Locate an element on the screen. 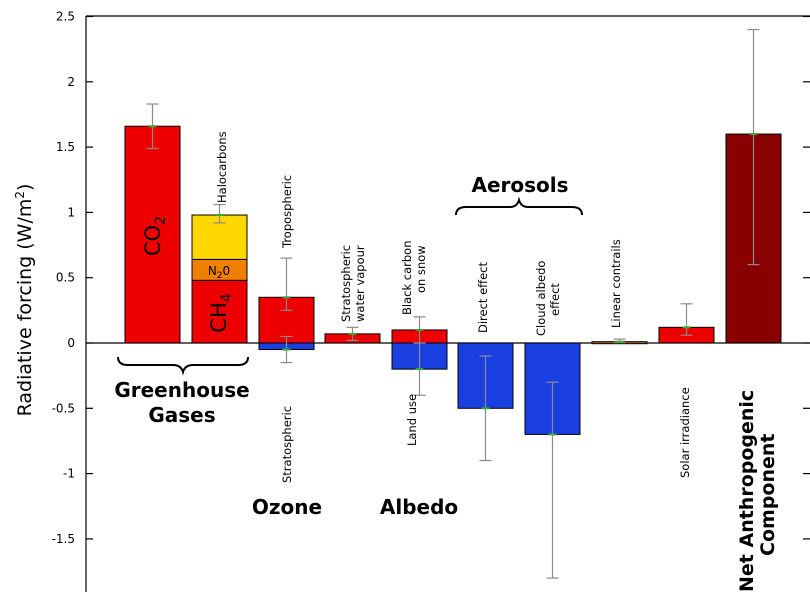  label-tropospheric: Tropospheric is located at coordinates (287, 212).